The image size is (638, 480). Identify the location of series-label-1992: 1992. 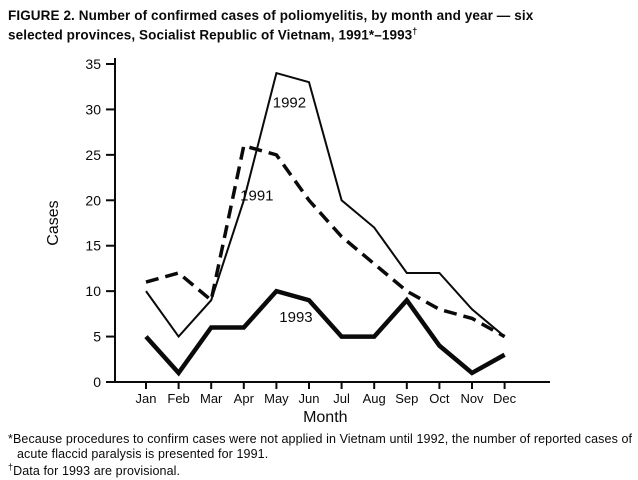
(289, 103).